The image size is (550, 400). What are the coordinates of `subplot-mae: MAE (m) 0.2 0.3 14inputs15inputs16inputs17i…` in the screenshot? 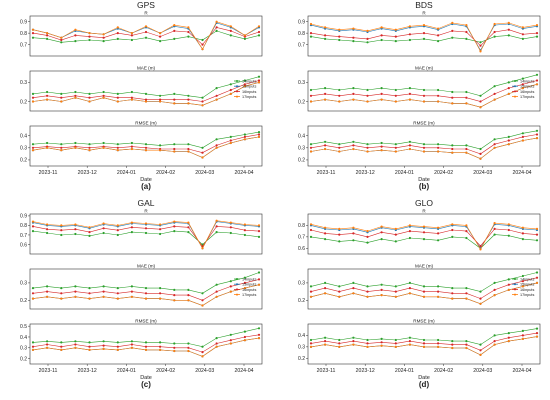 It's located at (141, 287).